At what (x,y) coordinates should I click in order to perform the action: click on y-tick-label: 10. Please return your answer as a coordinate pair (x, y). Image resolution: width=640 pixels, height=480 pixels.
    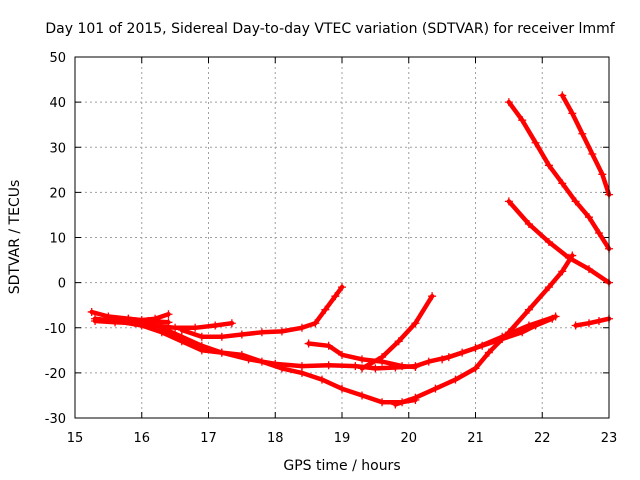
    Looking at the image, I should click on (57, 239).